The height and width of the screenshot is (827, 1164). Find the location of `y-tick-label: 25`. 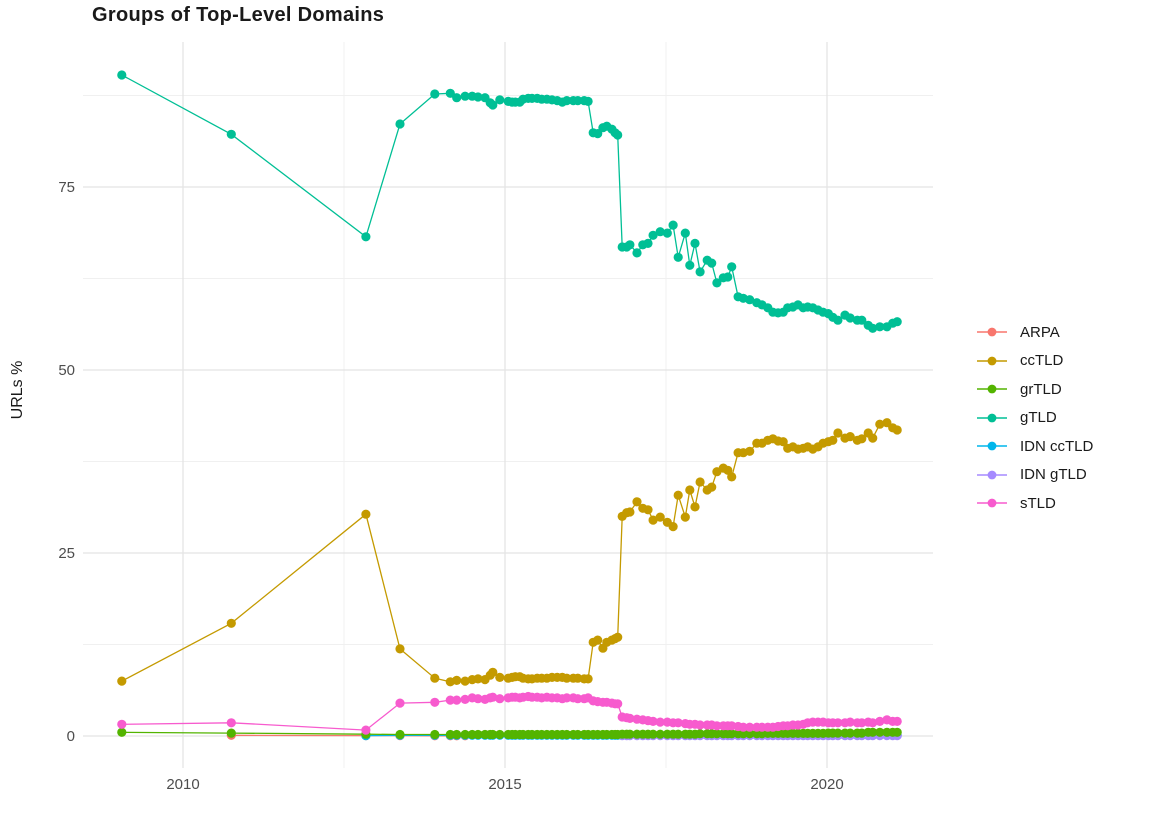

y-tick-label: 25 is located at coordinates (66, 553).